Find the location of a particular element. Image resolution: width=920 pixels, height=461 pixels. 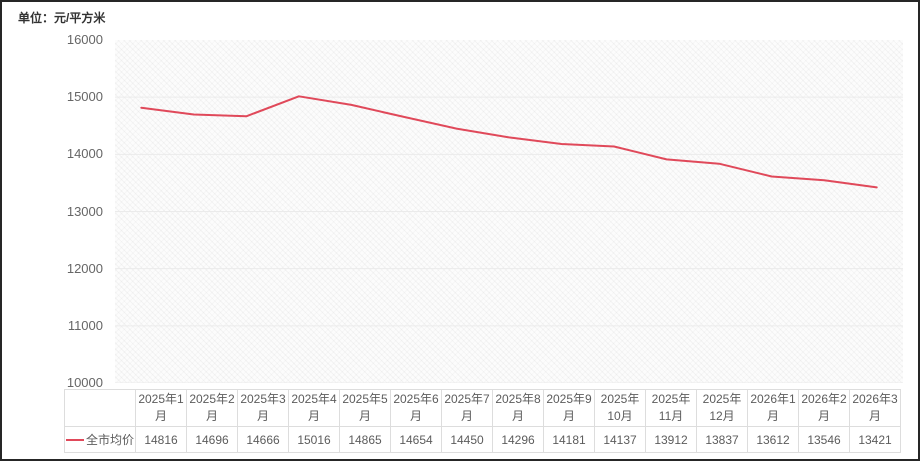

y-axis-tick-label: 12000 is located at coordinates (84, 268).